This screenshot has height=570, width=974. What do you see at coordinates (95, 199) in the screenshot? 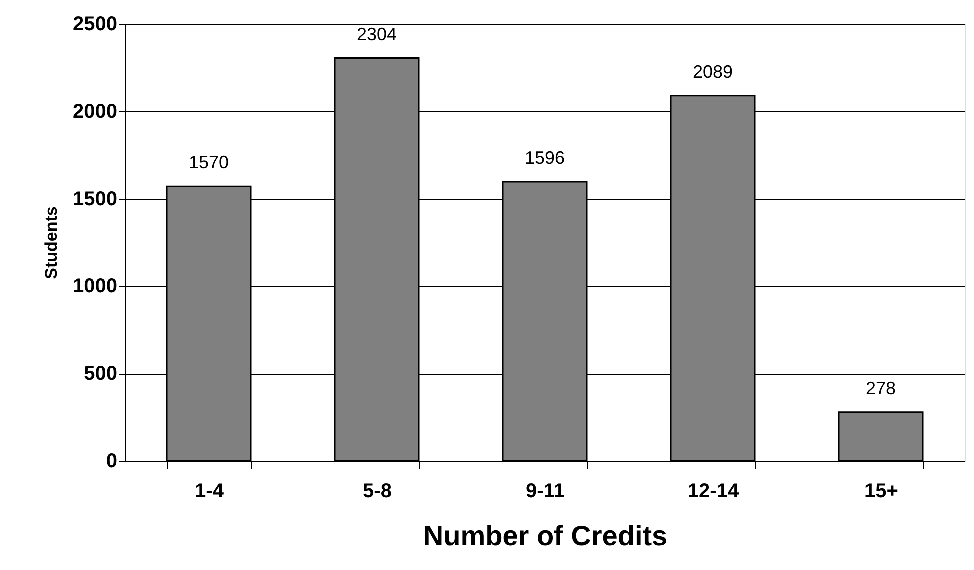
I see `y-tick-label: 1500` at bounding box center [95, 199].